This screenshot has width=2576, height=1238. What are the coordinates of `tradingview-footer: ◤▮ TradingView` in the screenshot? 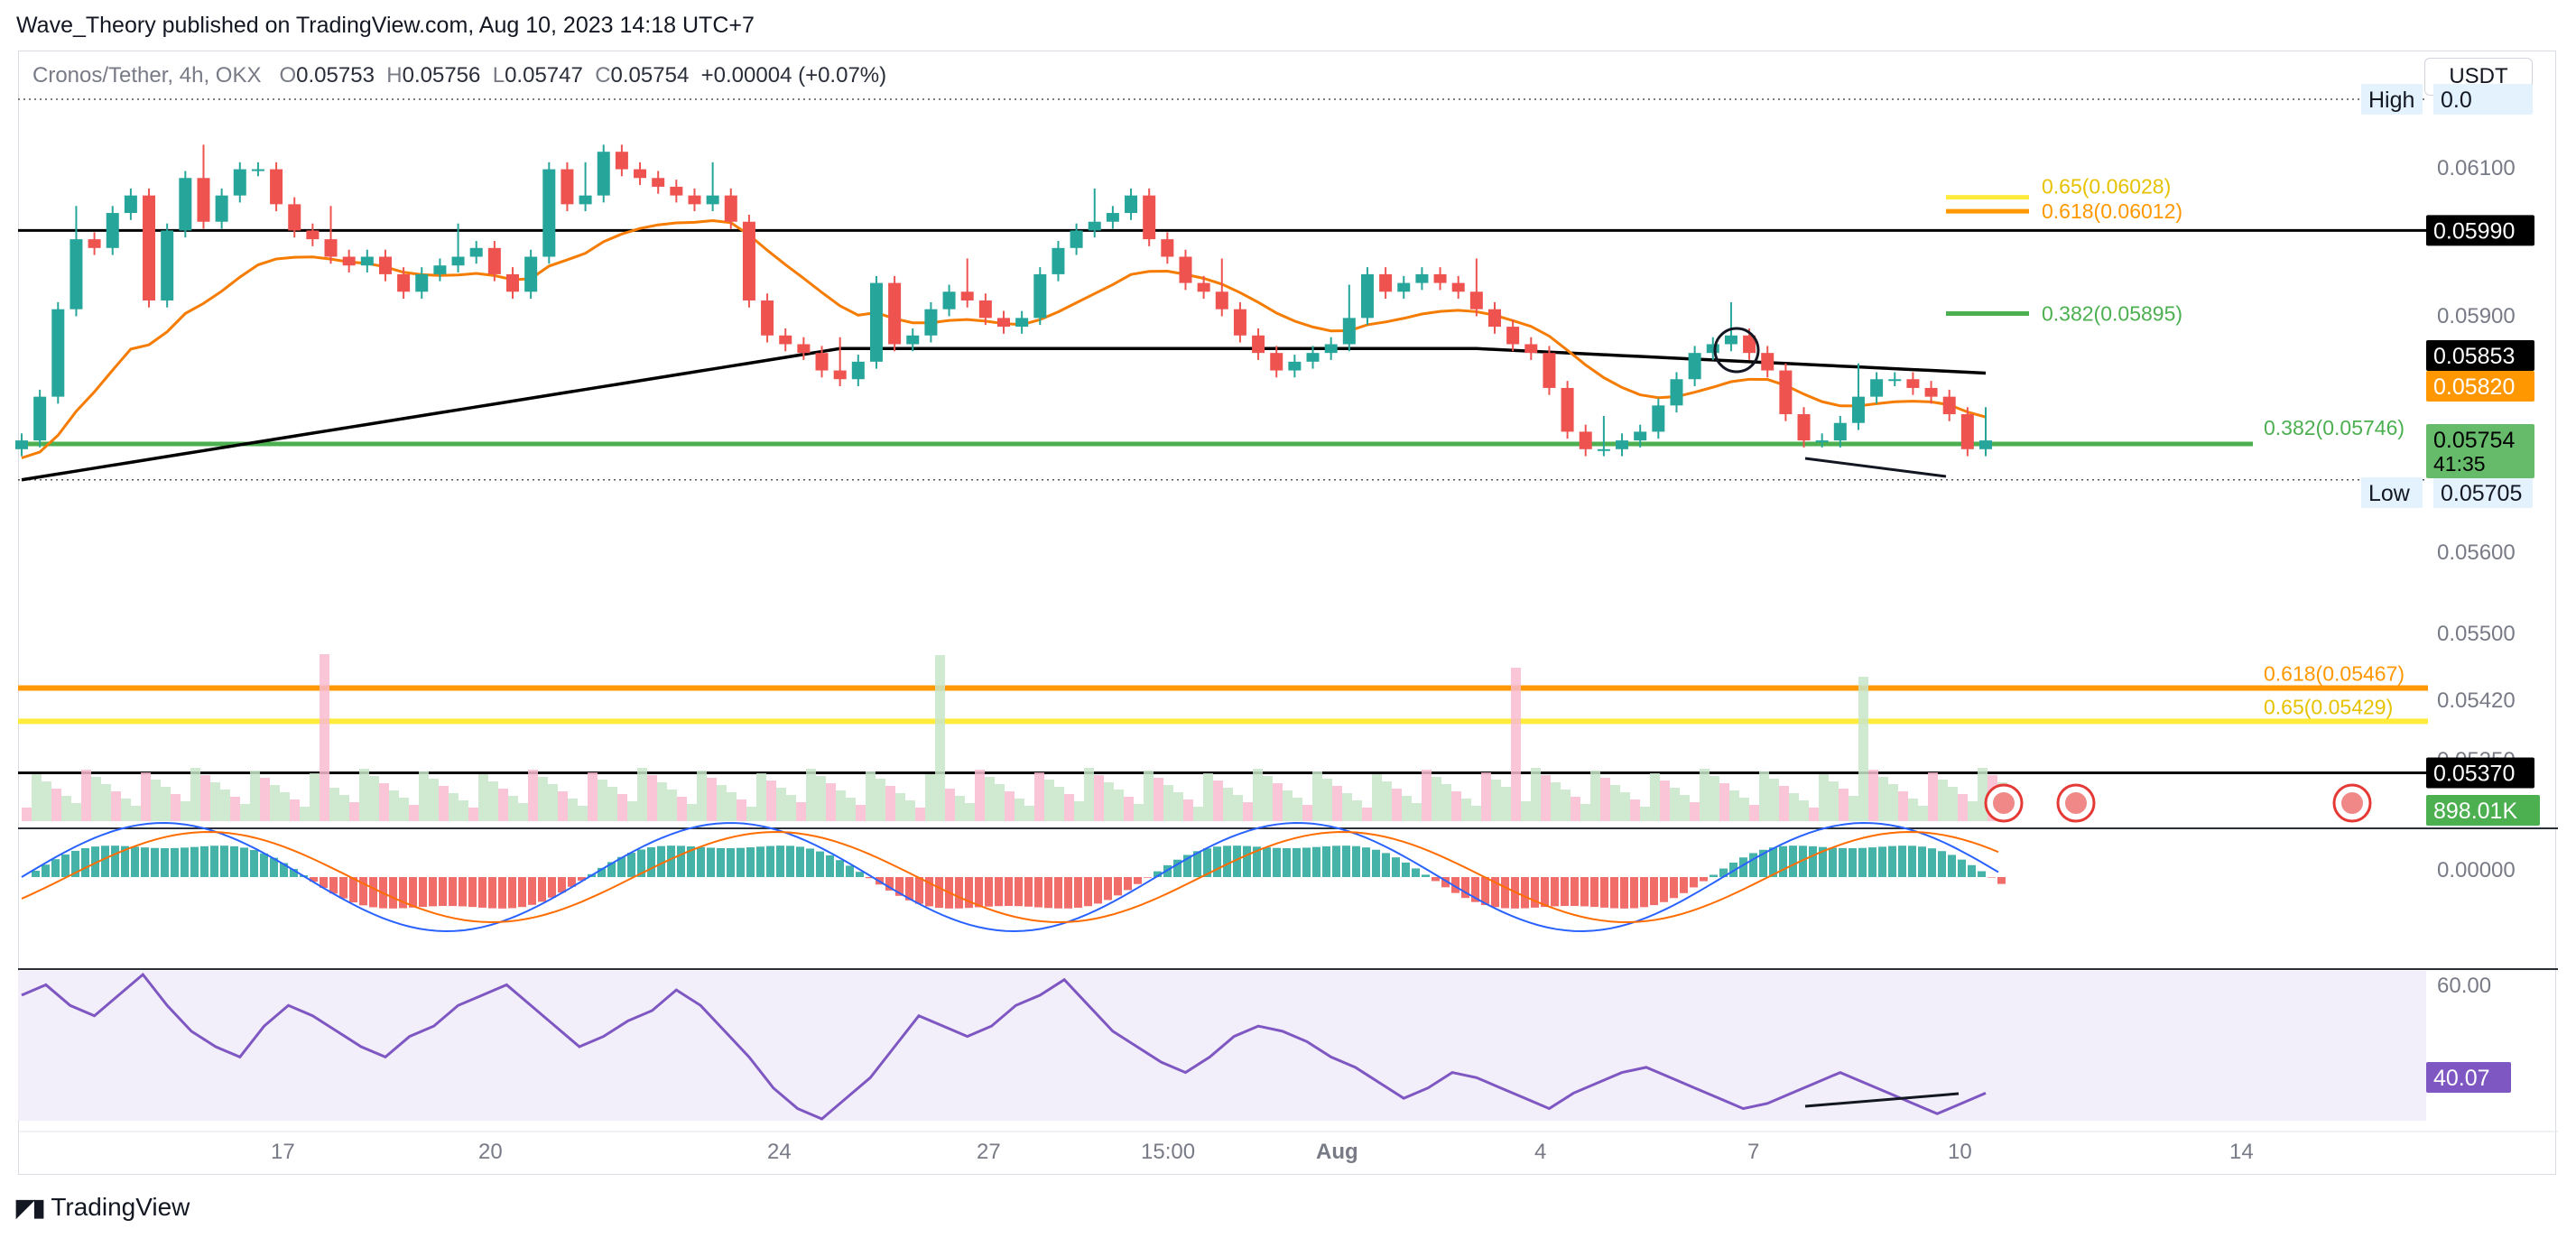 It's located at (103, 1208).